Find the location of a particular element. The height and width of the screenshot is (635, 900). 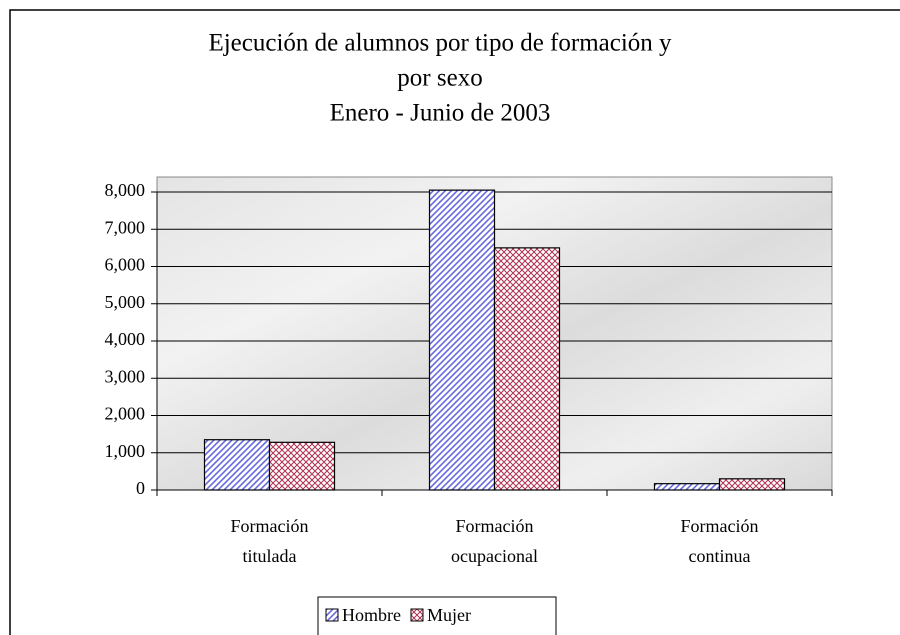

legend-label: Hombre is located at coordinates (371, 615).